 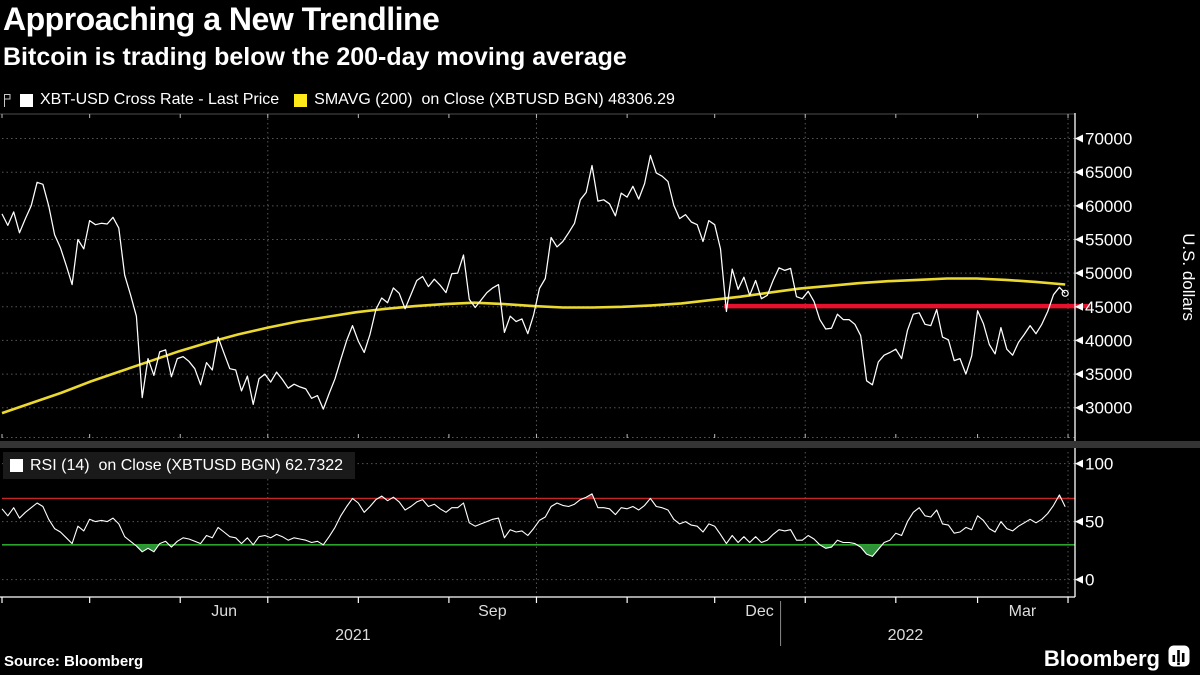 I want to click on rsi-tick-label: 50, so click(x=1094, y=522).